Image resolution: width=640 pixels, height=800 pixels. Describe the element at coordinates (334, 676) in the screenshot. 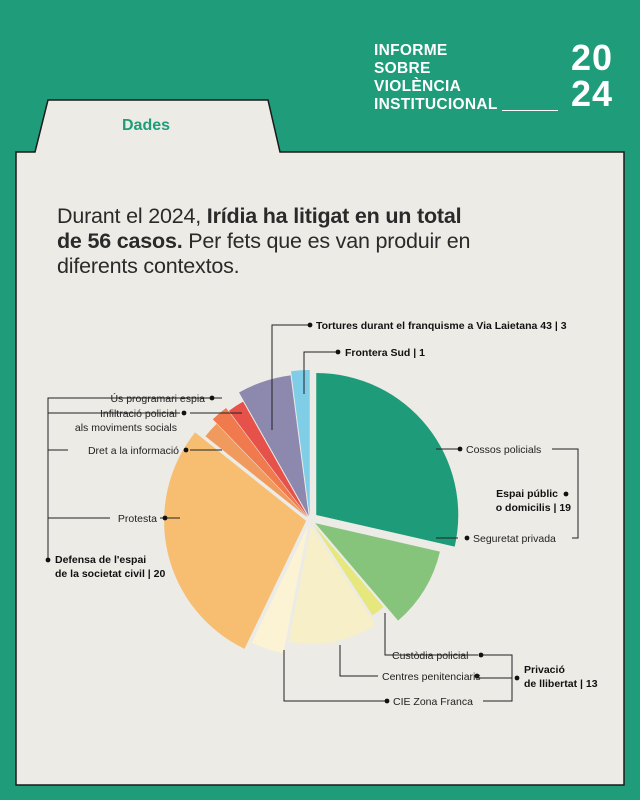

I see `leader-cie` at that location.